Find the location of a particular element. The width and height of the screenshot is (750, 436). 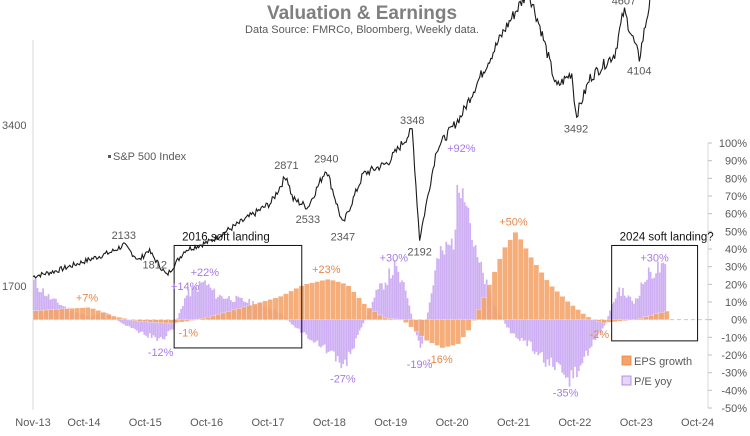

eps-value-label: +23% is located at coordinates (326, 270).